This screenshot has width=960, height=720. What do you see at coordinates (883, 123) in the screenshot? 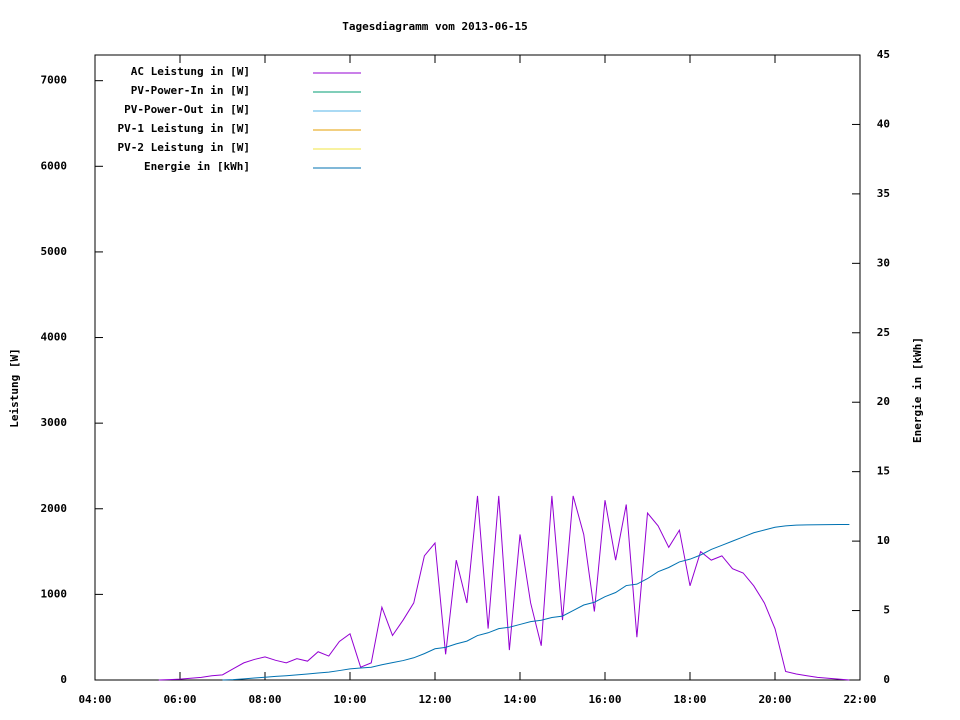
I see `y2-tick-label: 40` at bounding box center [883, 123].